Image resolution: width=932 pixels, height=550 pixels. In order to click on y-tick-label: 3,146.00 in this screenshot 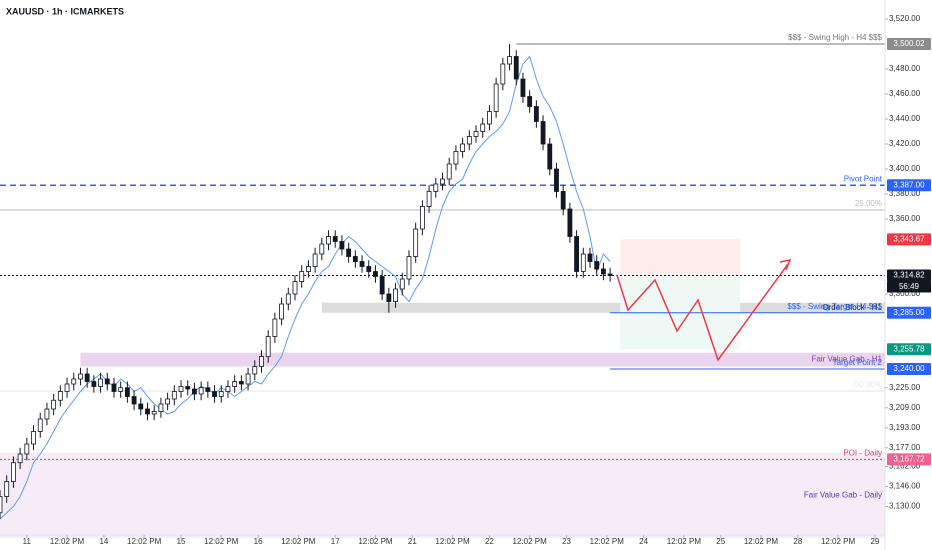, I will do `click(905, 486)`.